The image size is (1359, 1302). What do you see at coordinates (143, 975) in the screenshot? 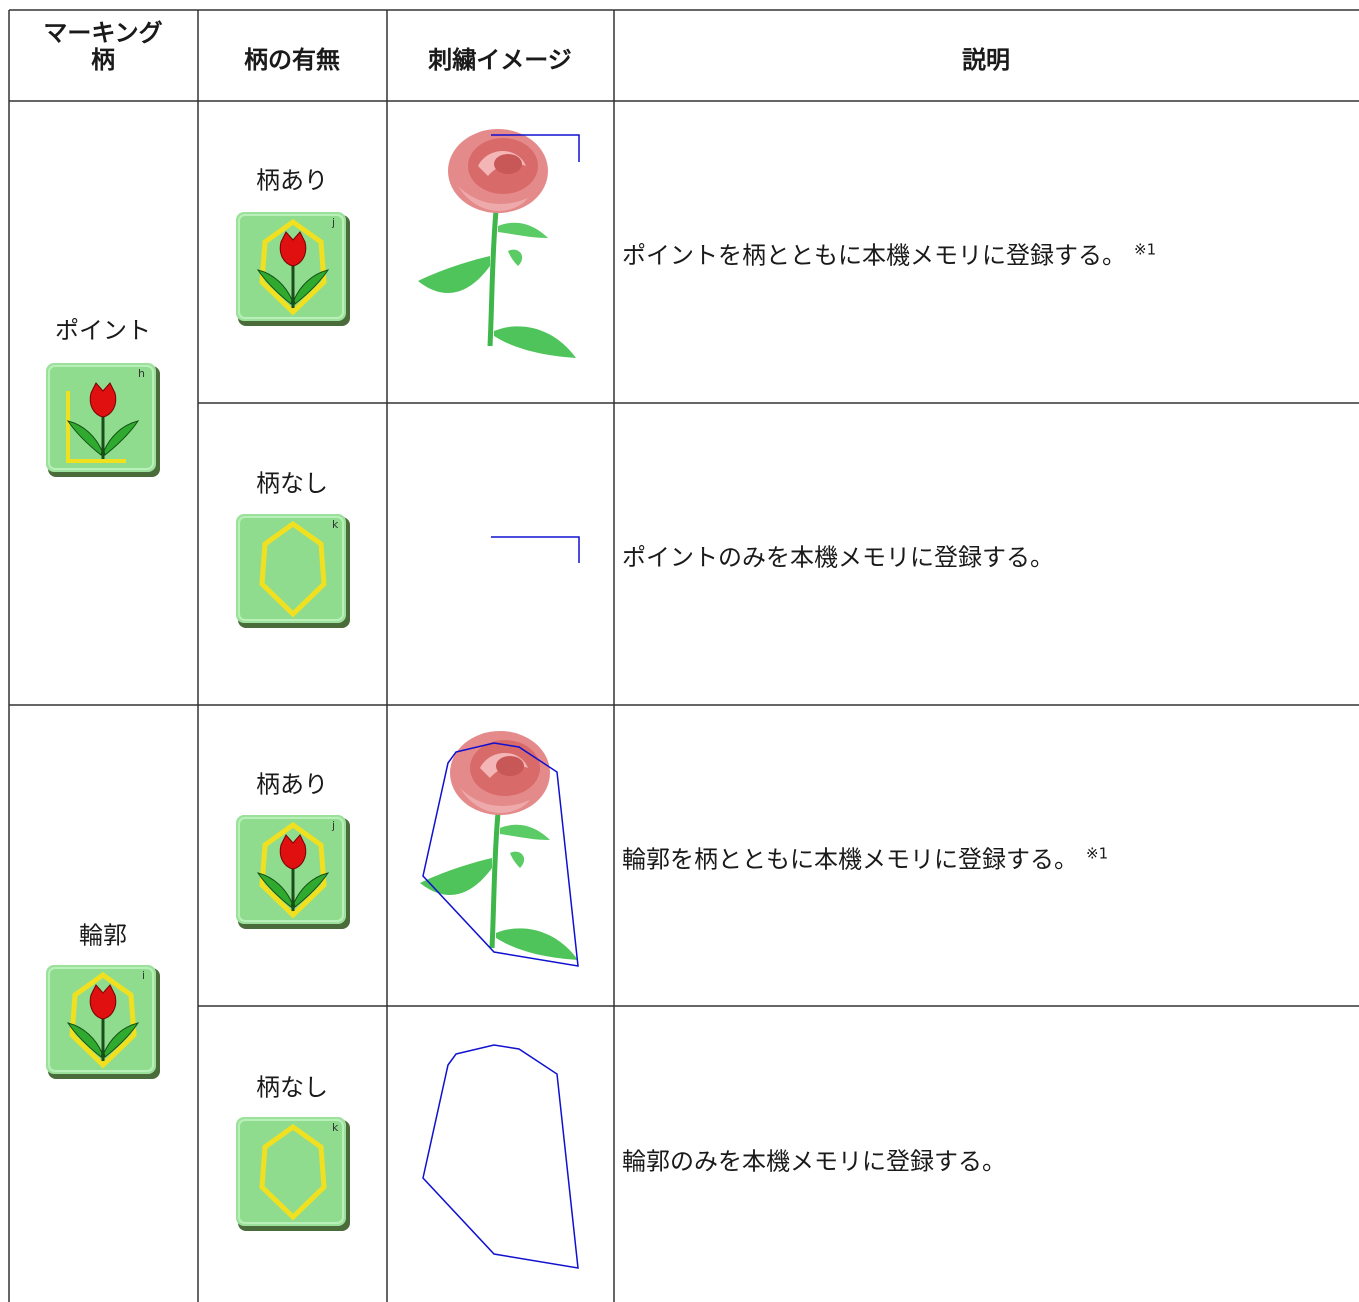
I see `icon-letter: i` at bounding box center [143, 975].